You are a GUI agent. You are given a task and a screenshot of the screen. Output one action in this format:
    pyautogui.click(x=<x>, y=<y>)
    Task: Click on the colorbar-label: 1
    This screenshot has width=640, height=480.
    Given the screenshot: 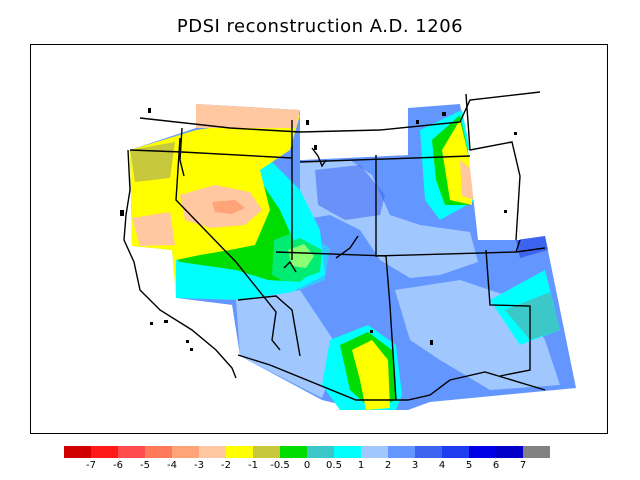 What is the action you would take?
    pyautogui.click(x=361, y=465)
    